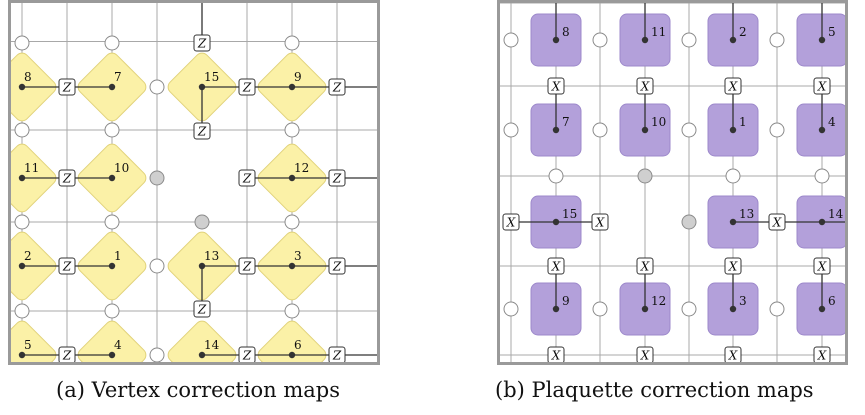 This screenshot has width=865, height=415. I want to click on vertex-label: 8, so click(28, 77).